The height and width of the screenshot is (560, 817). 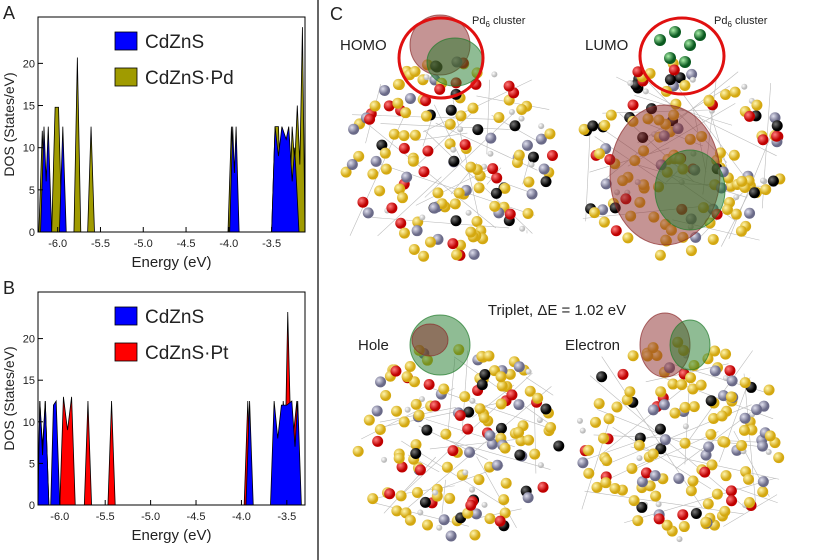 I want to click on panel-label: C, so click(x=336, y=14).